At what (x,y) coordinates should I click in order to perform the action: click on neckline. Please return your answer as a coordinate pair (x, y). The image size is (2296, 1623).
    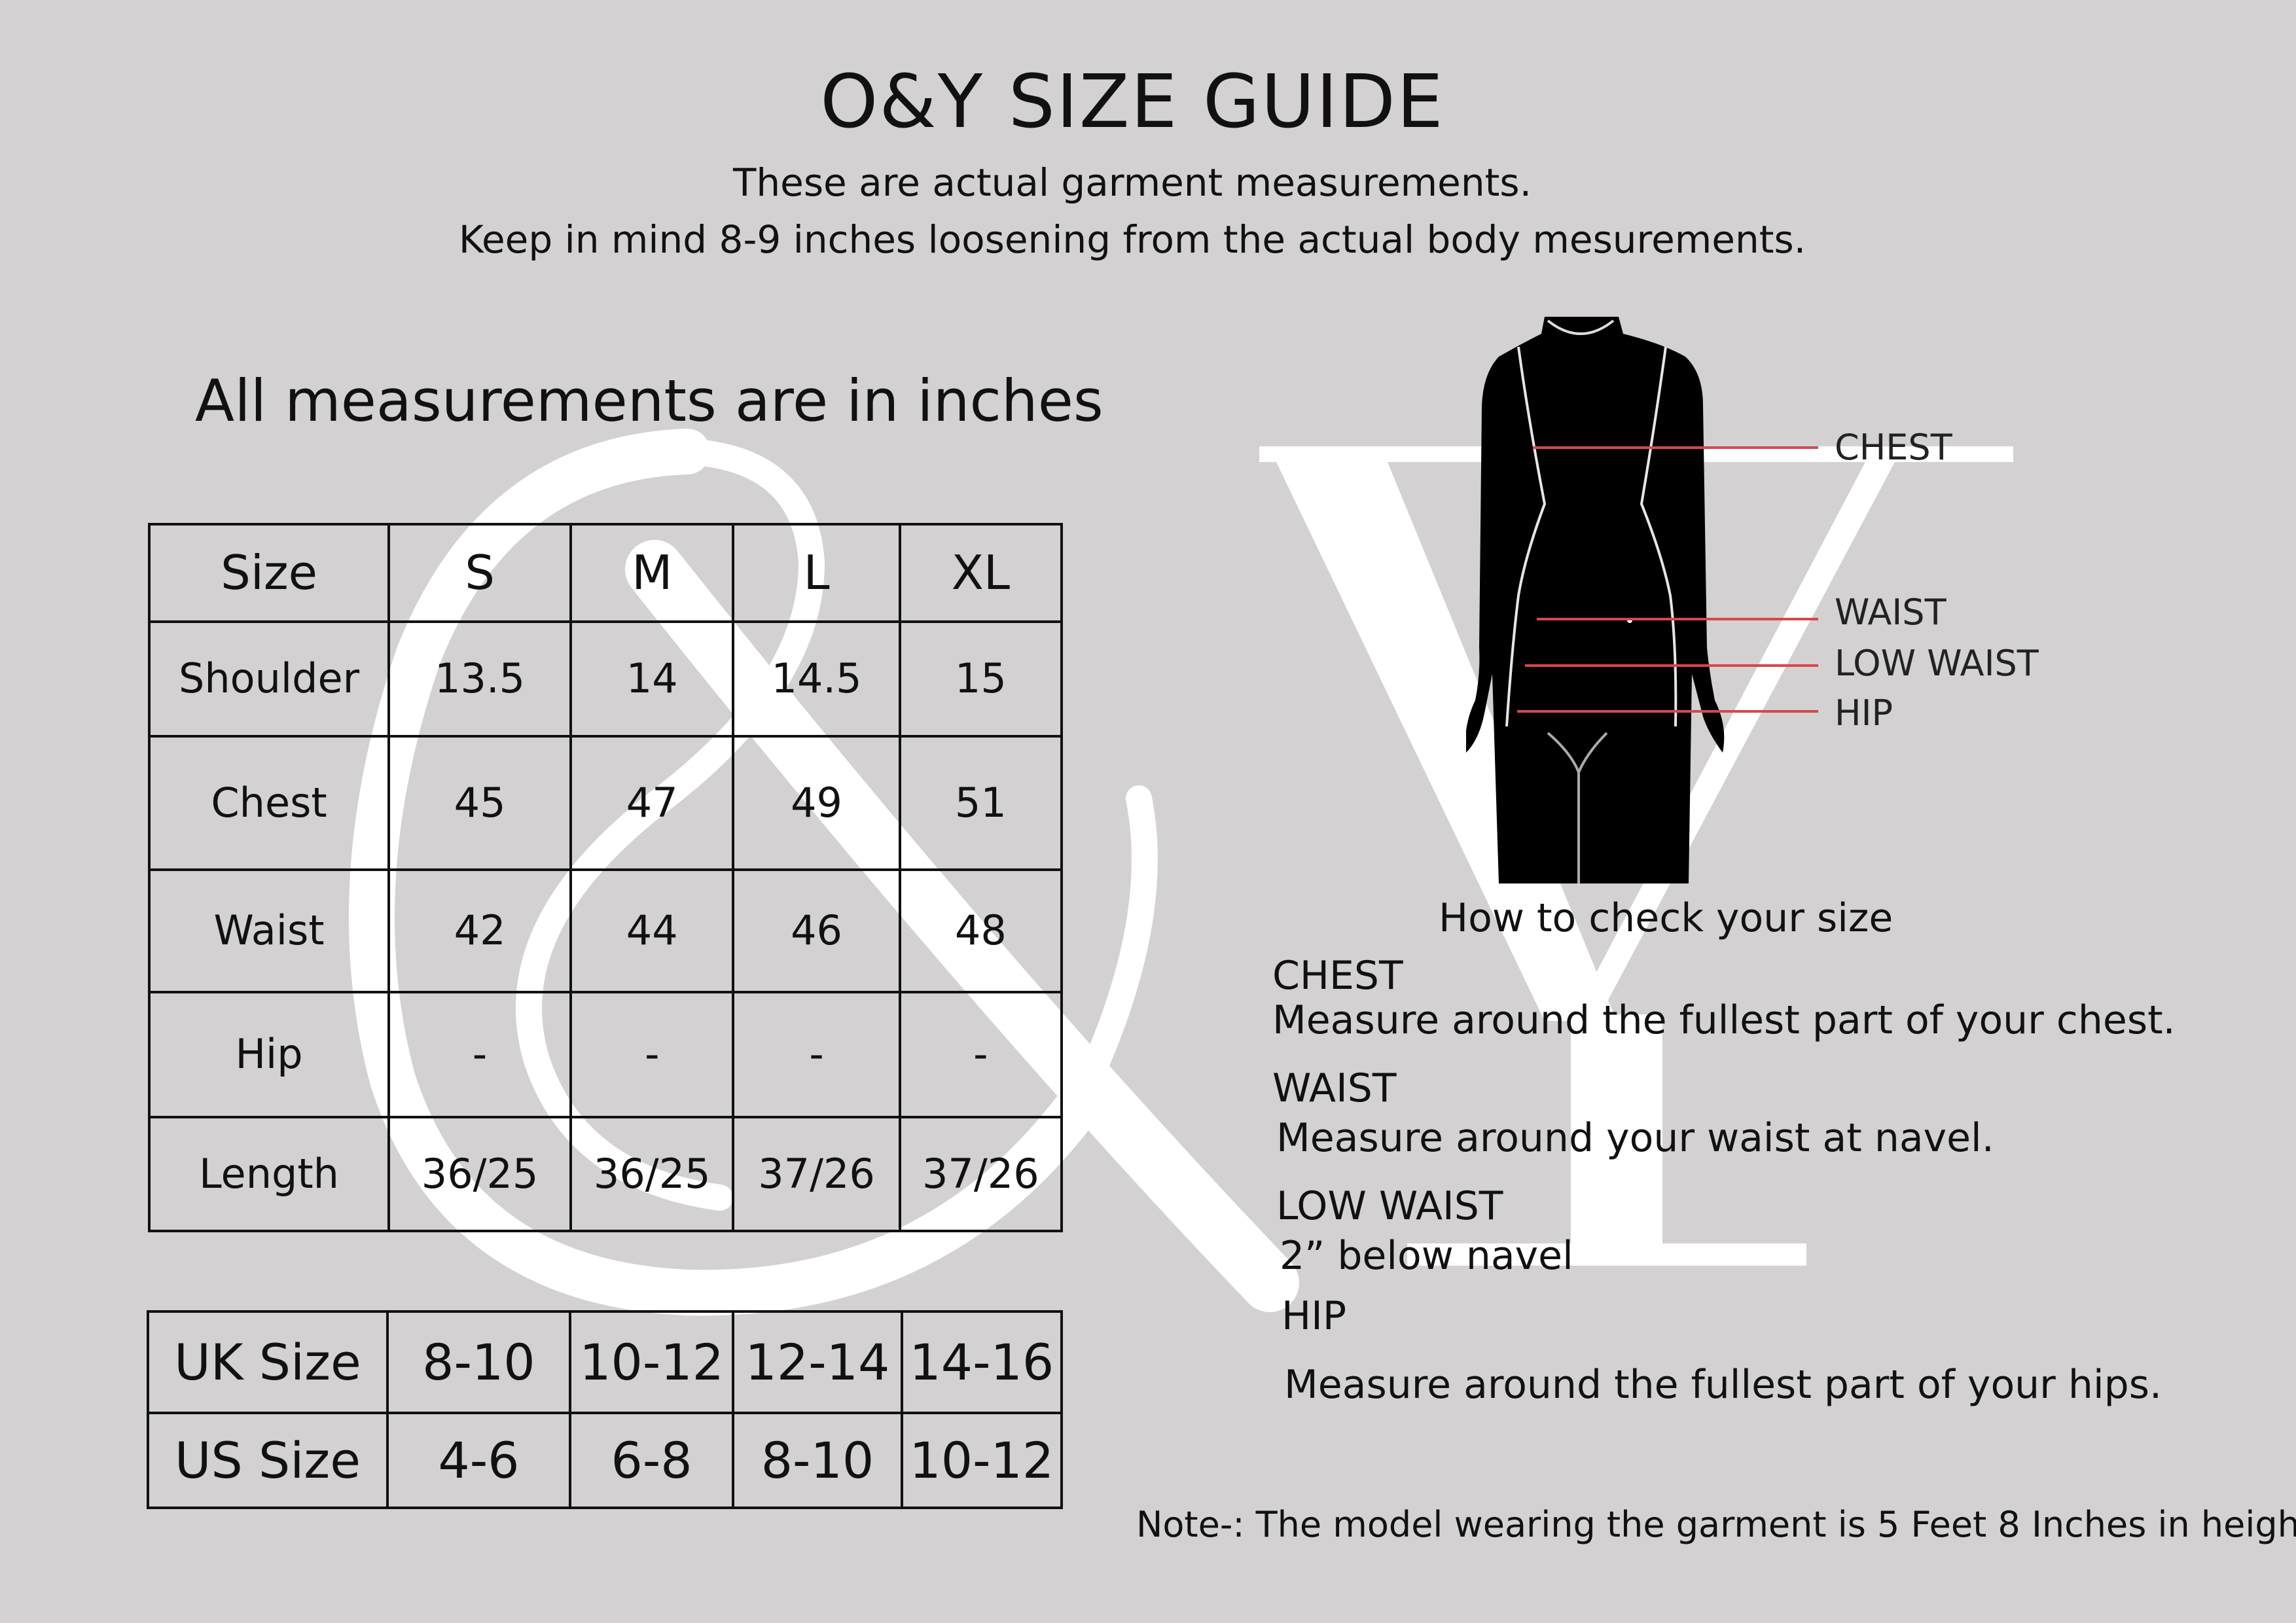
    Looking at the image, I should click on (1581, 327).